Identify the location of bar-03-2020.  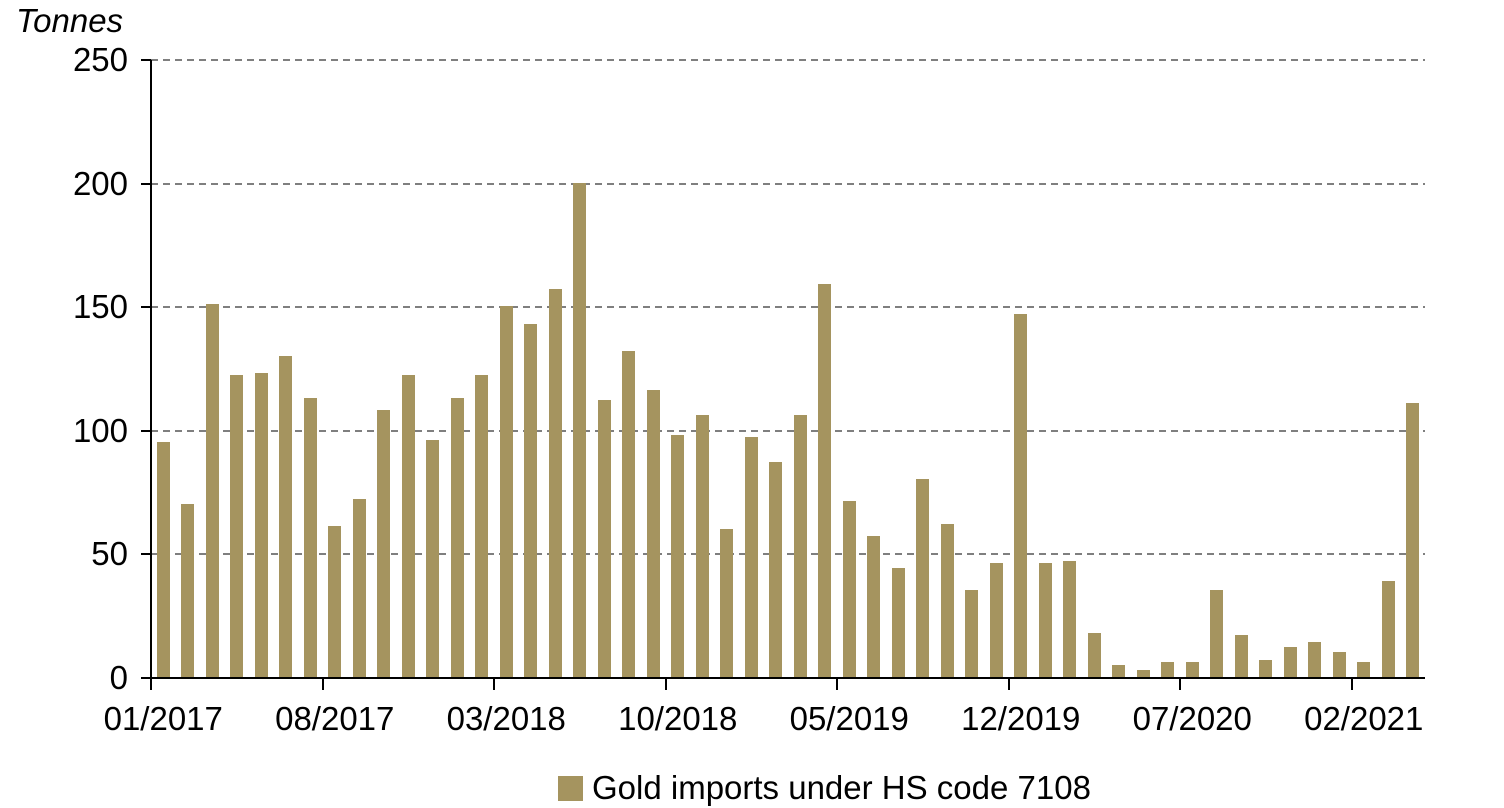
(1094, 654).